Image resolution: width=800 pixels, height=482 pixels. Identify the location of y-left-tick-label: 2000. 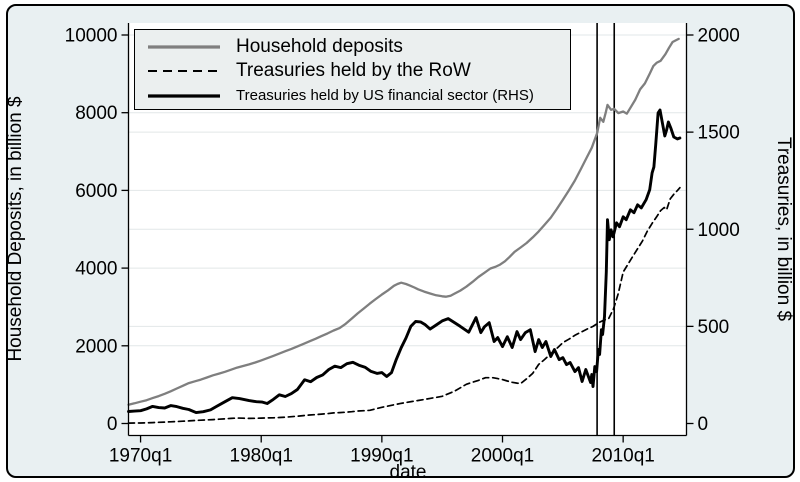
(96, 346).